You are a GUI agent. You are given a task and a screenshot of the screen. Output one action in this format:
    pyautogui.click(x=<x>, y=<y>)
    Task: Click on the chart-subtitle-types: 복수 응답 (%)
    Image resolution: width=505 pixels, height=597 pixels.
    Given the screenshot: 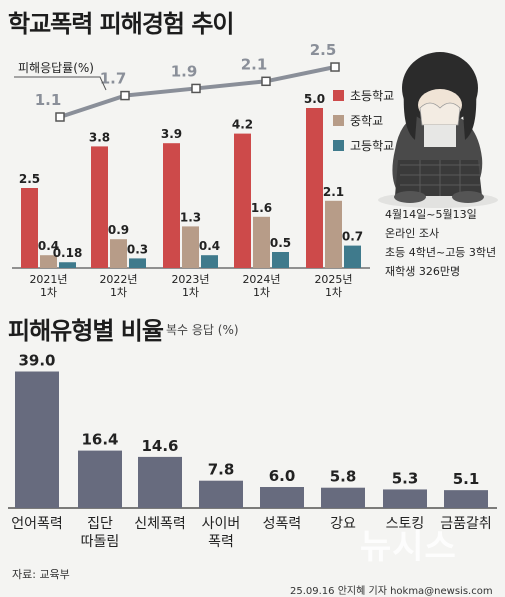 What is the action you would take?
    pyautogui.click(x=202, y=330)
    